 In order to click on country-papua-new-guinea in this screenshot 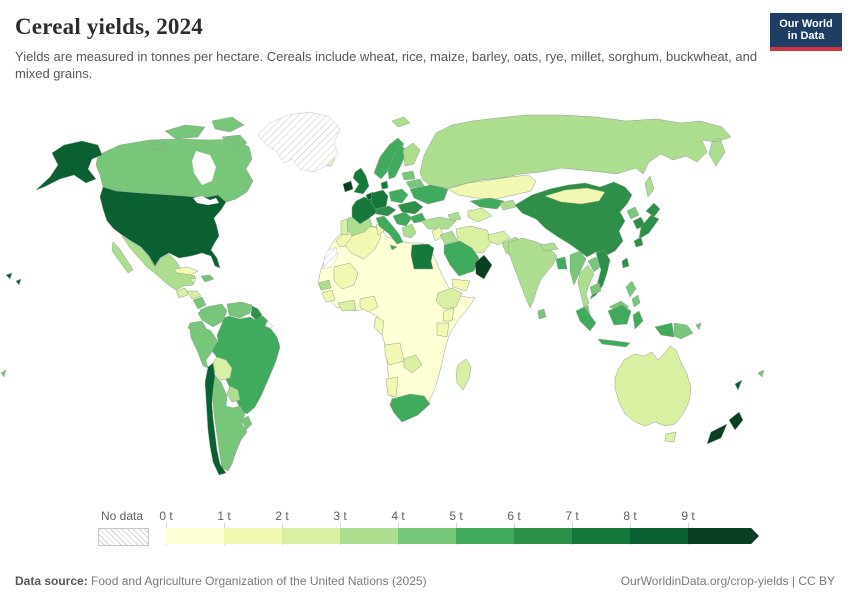, I will do `click(687, 331)`.